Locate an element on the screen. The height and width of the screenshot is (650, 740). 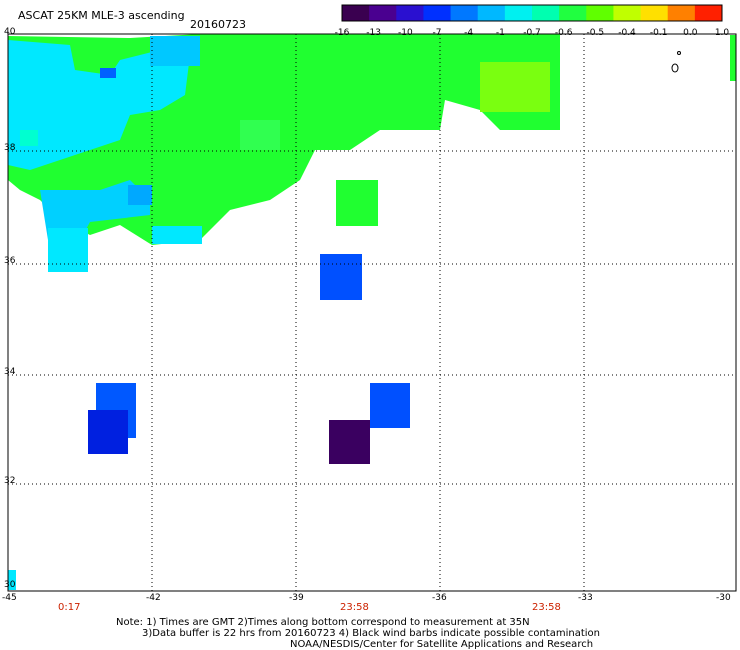
colorbar-label: -0.4 is located at coordinates (627, 33).